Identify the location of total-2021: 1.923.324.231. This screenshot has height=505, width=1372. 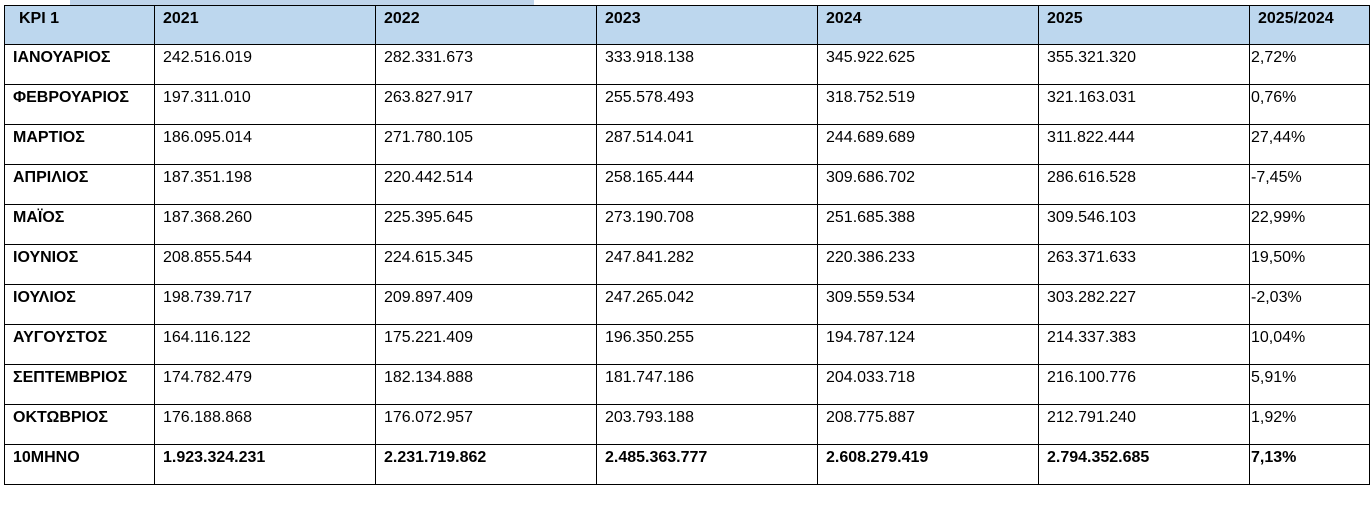
(265, 464).